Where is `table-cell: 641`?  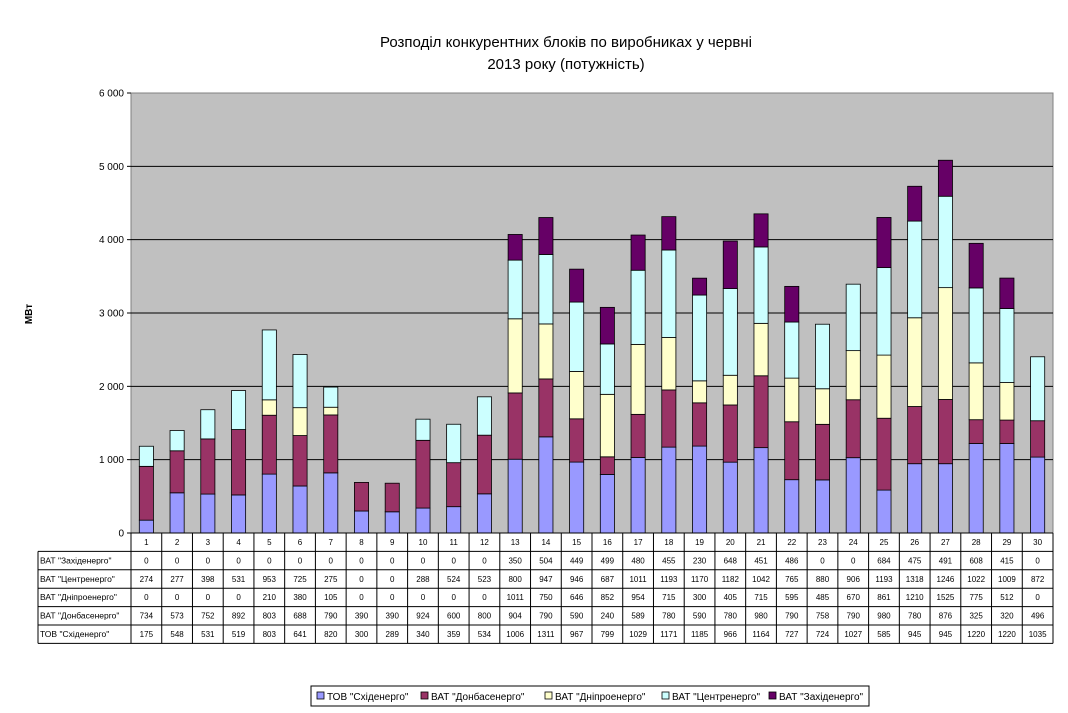 table-cell: 641 is located at coordinates (300, 634).